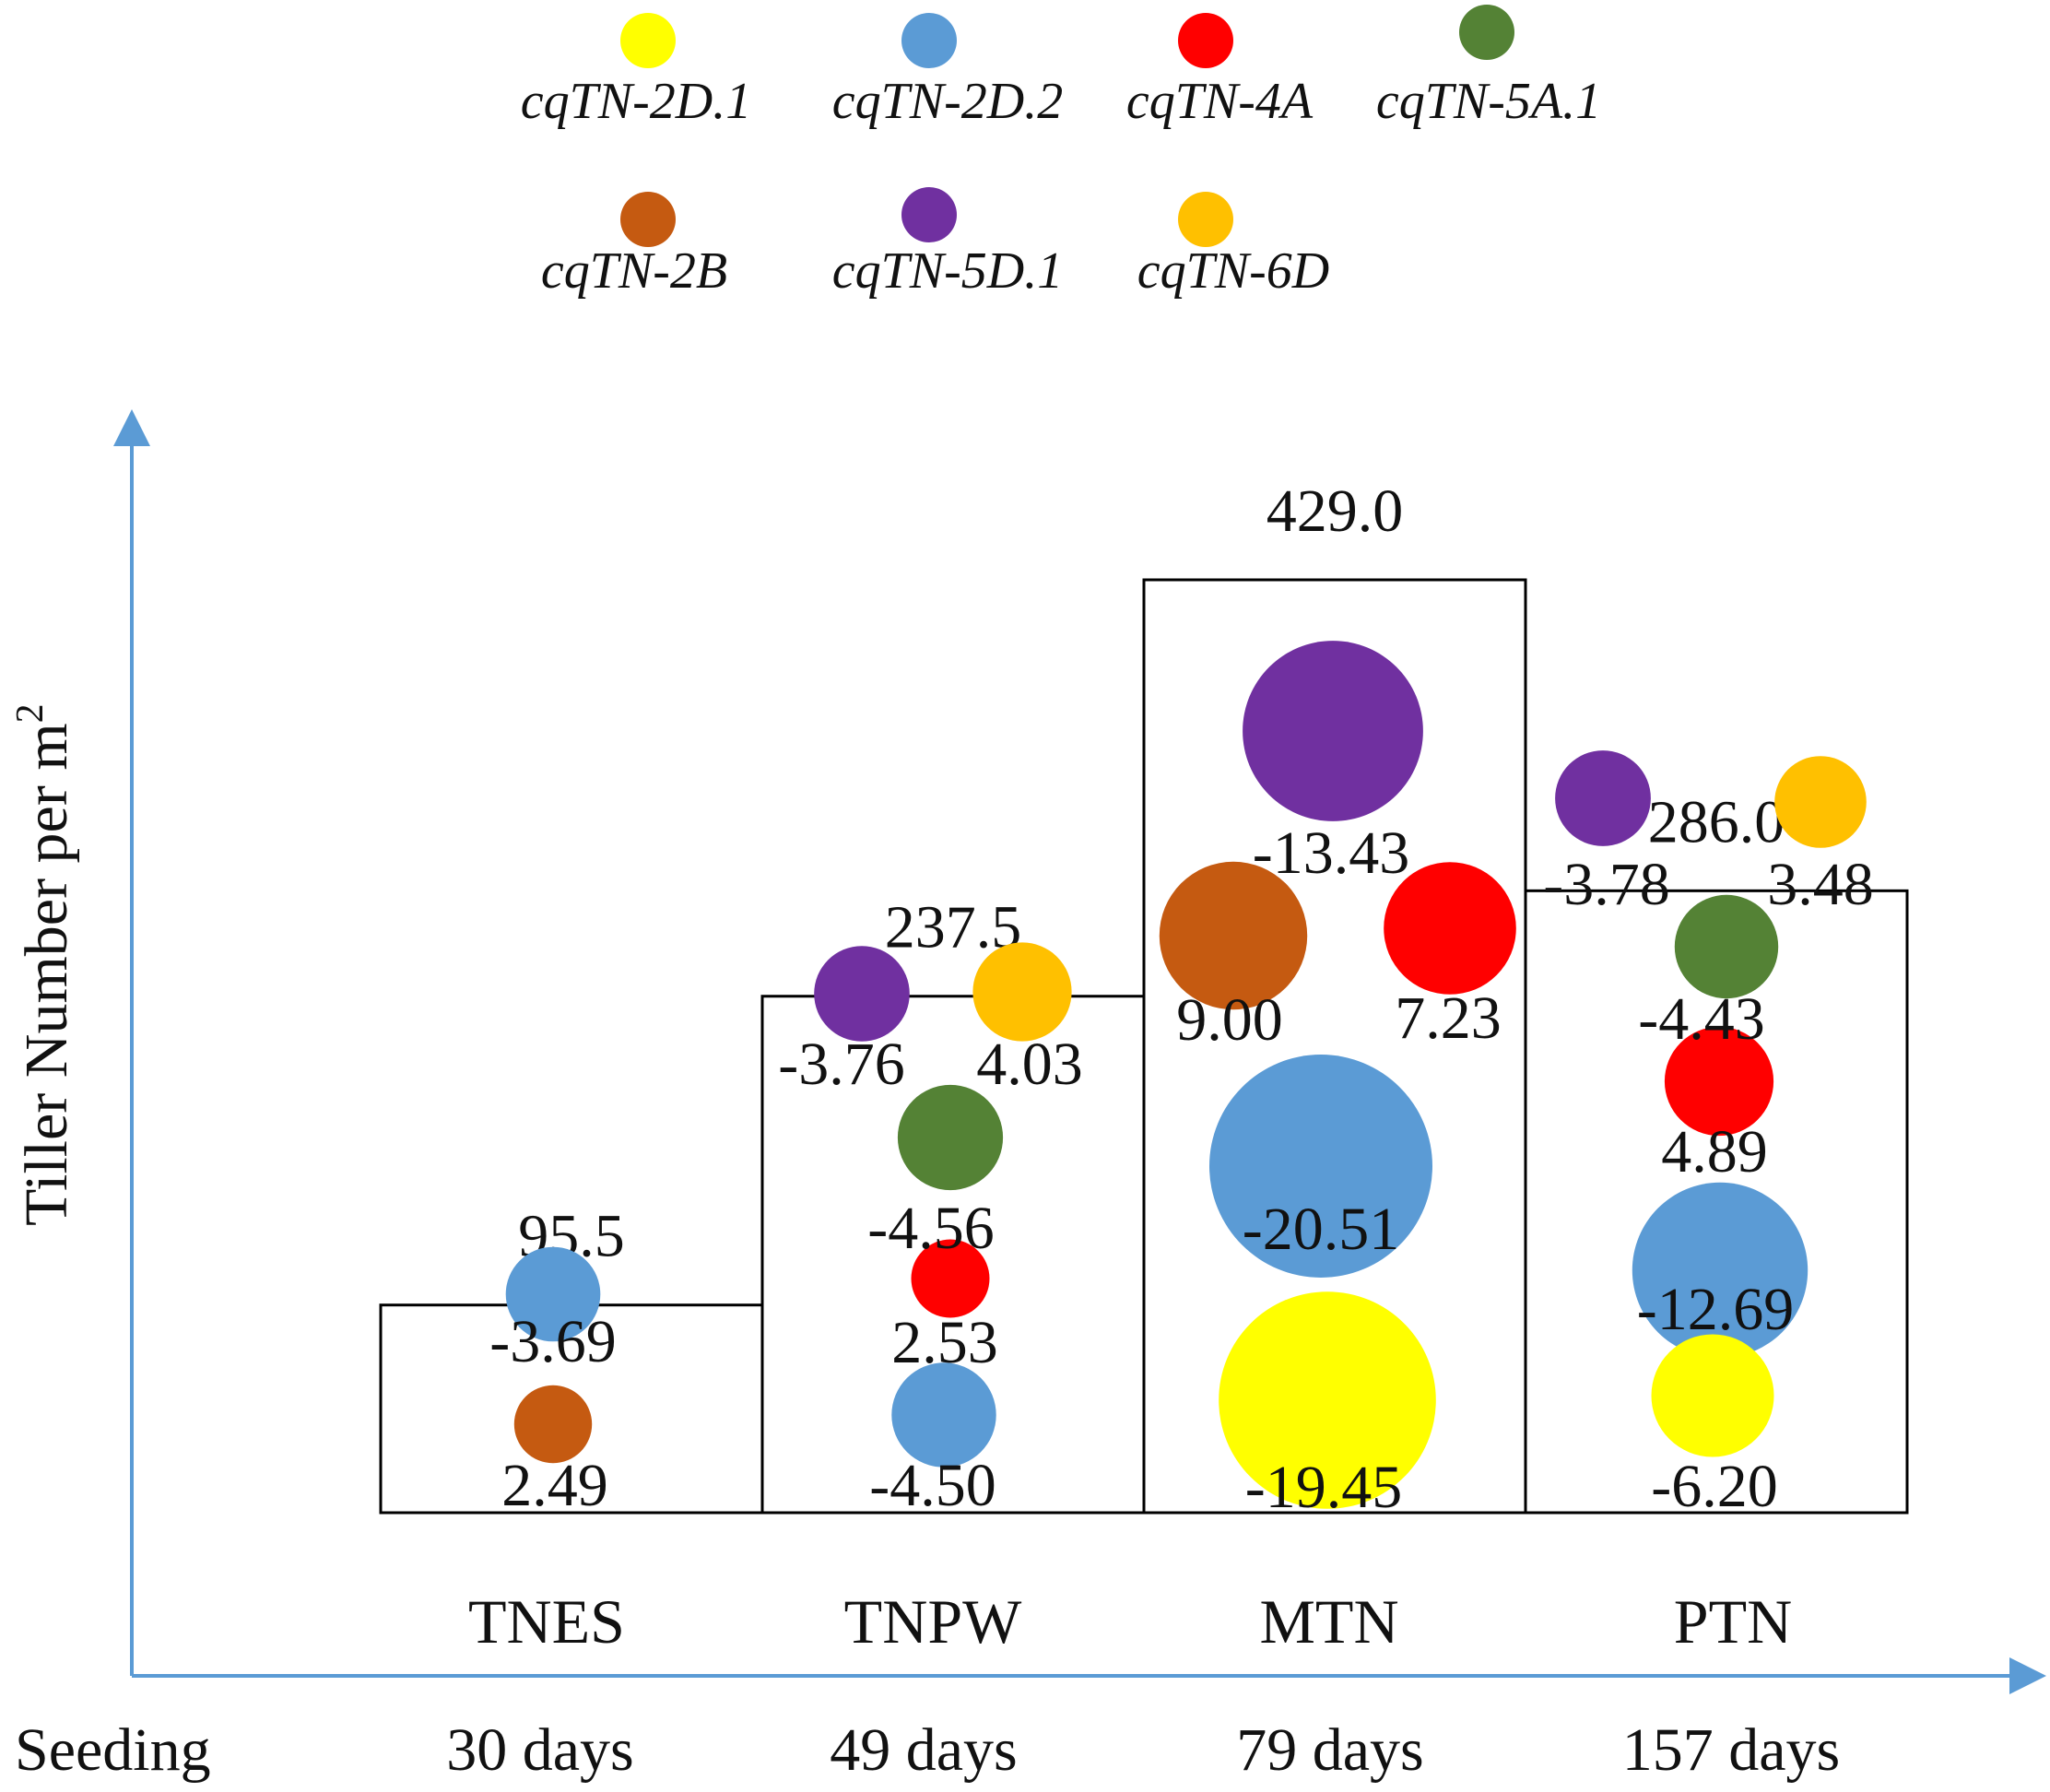 The width and height of the screenshot is (2050, 1792). What do you see at coordinates (1821, 884) in the screenshot?
I see `effect-label: 3.48` at bounding box center [1821, 884].